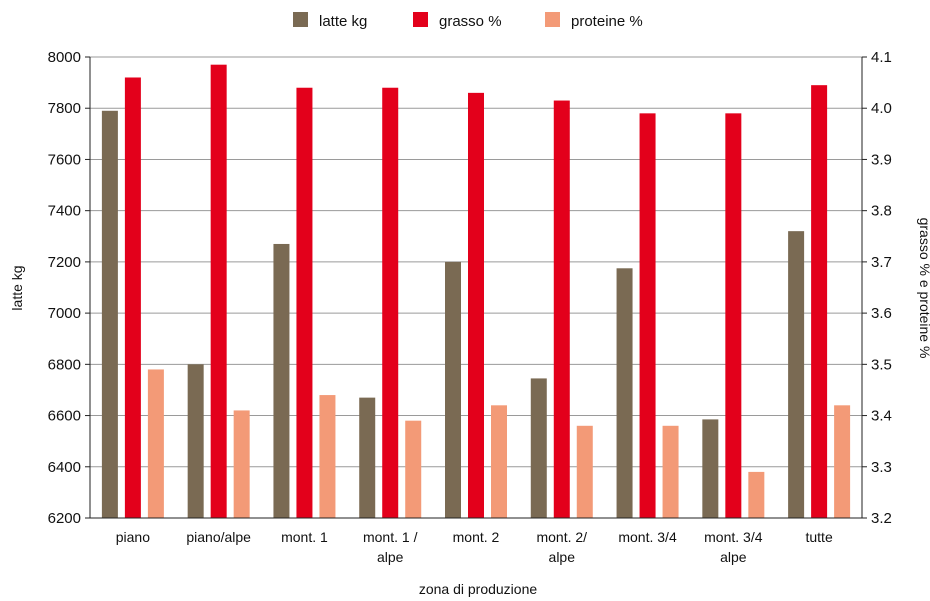 This screenshot has height=601, width=930. I want to click on bar-s0-c3, so click(367, 457).